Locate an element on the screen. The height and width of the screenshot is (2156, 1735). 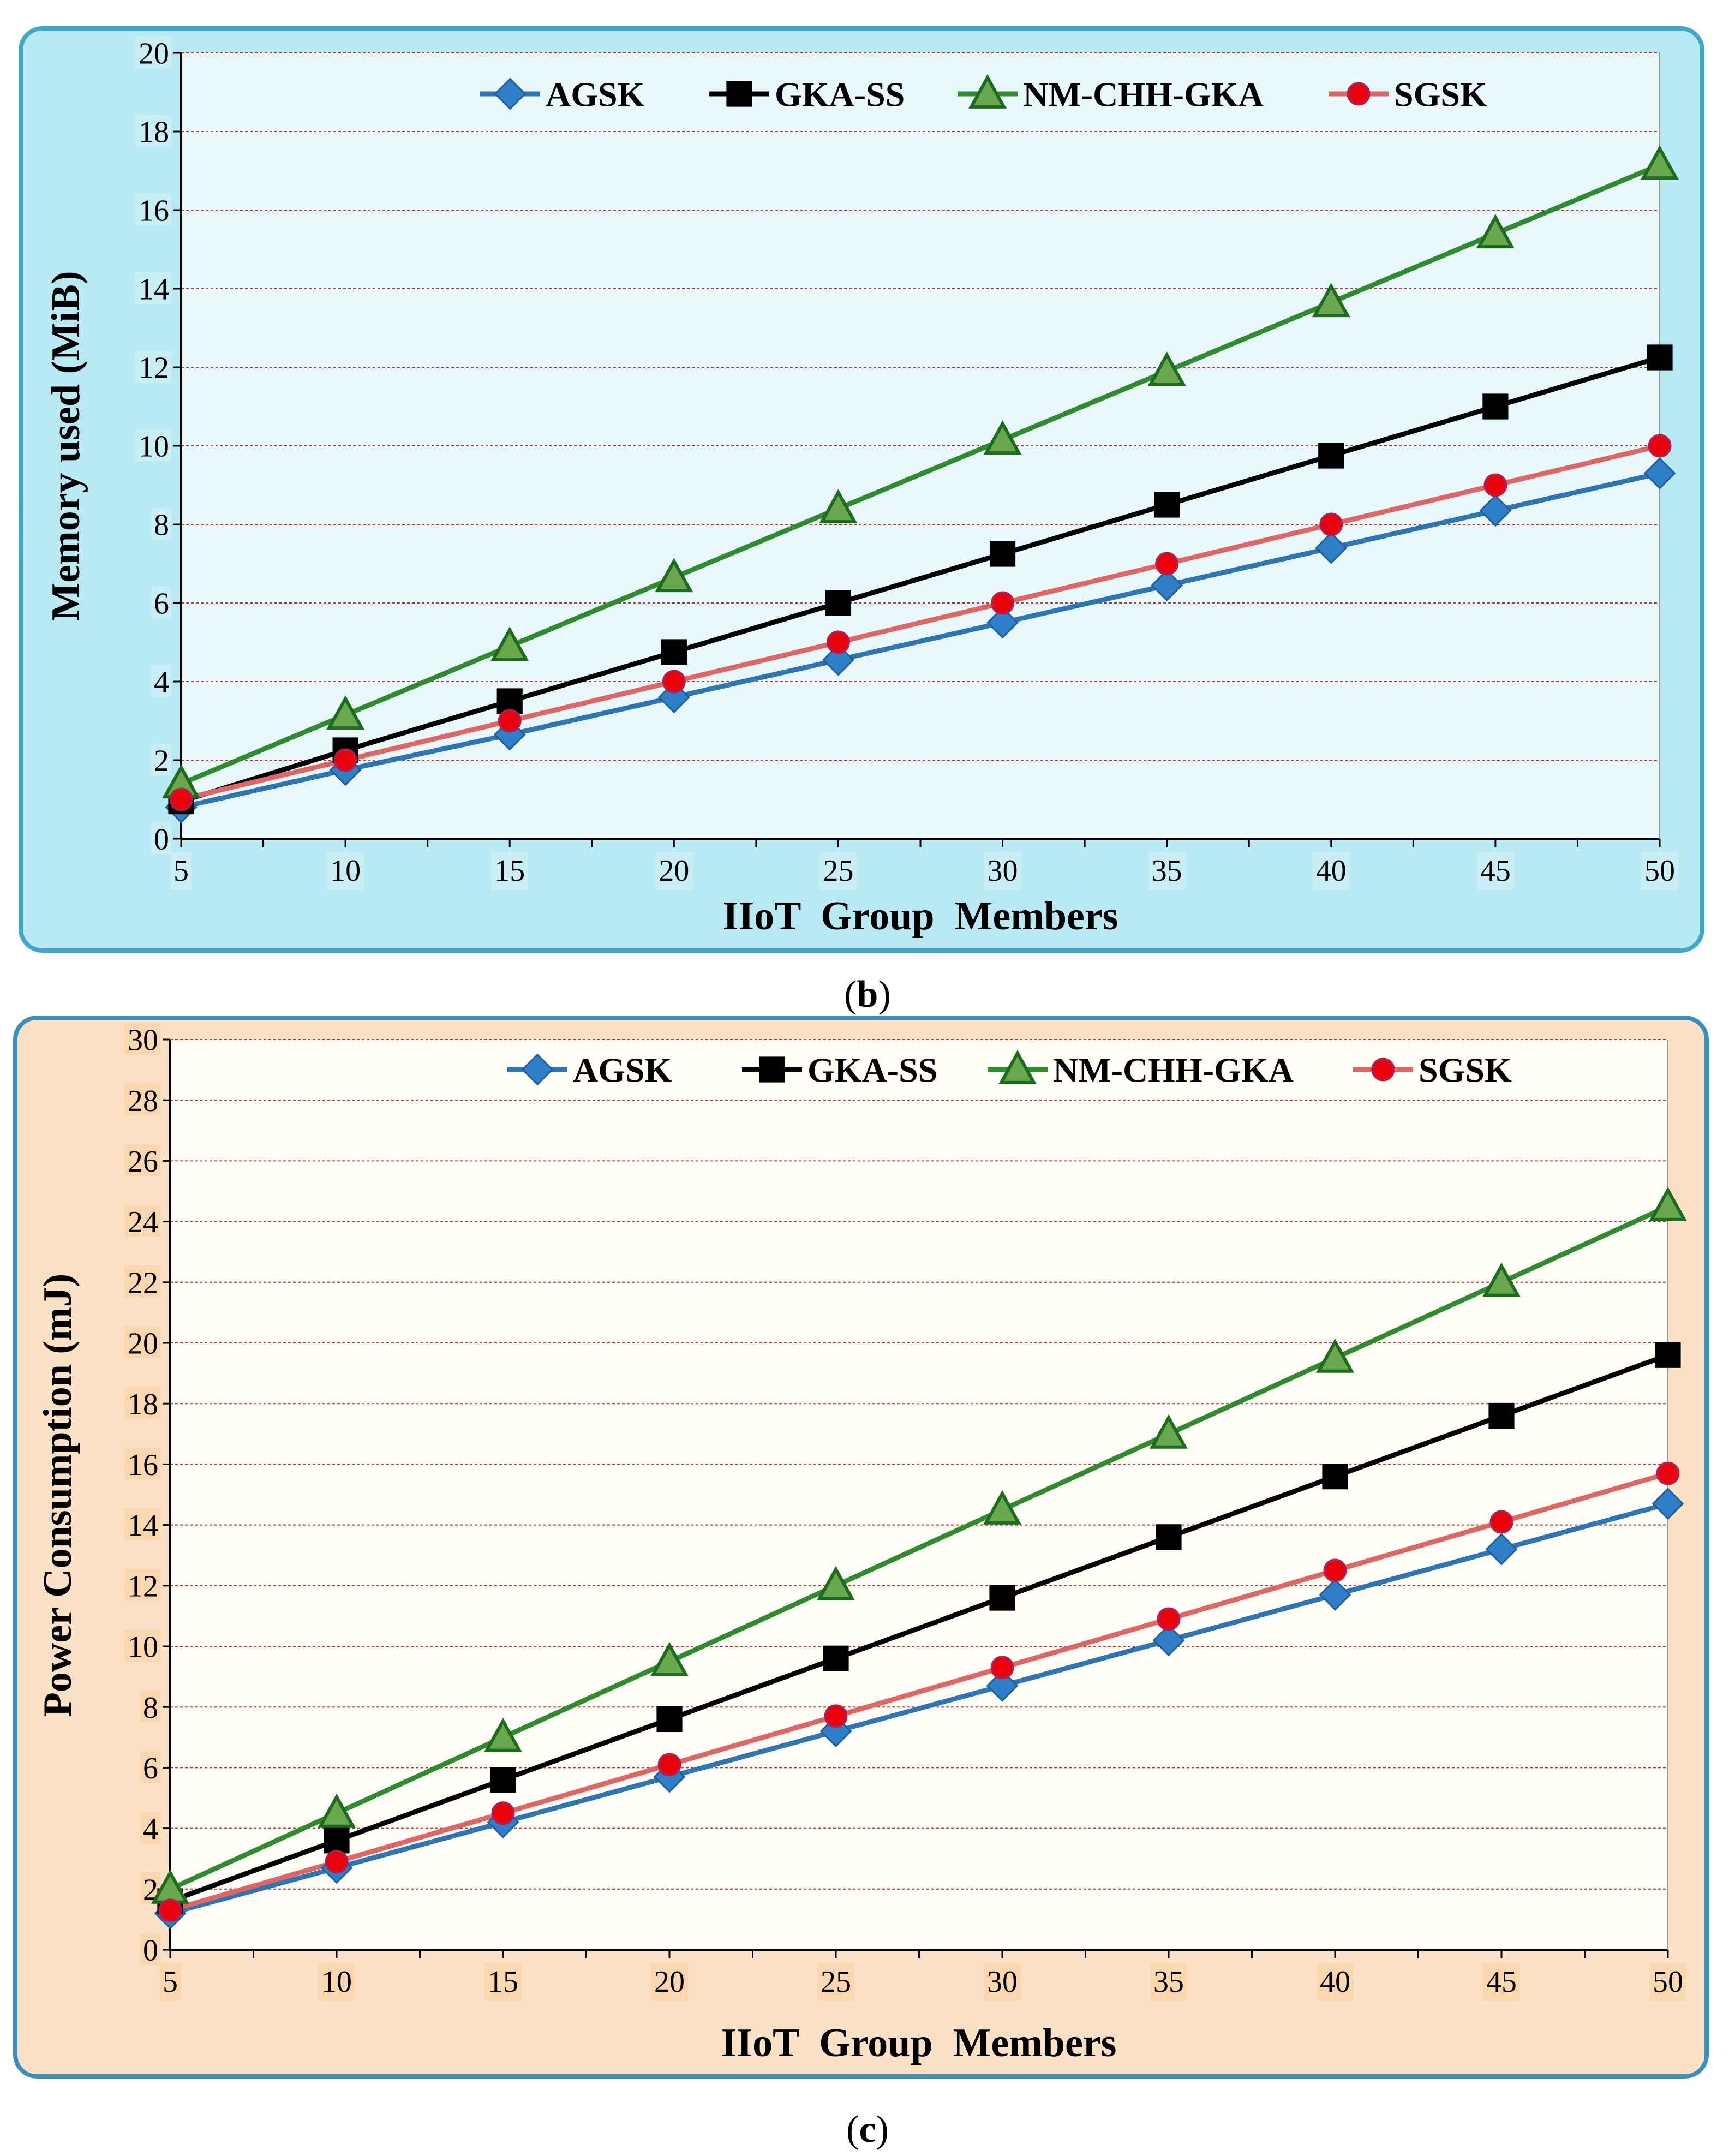
panel-c-caption-letter: c is located at coordinates (868, 2130).